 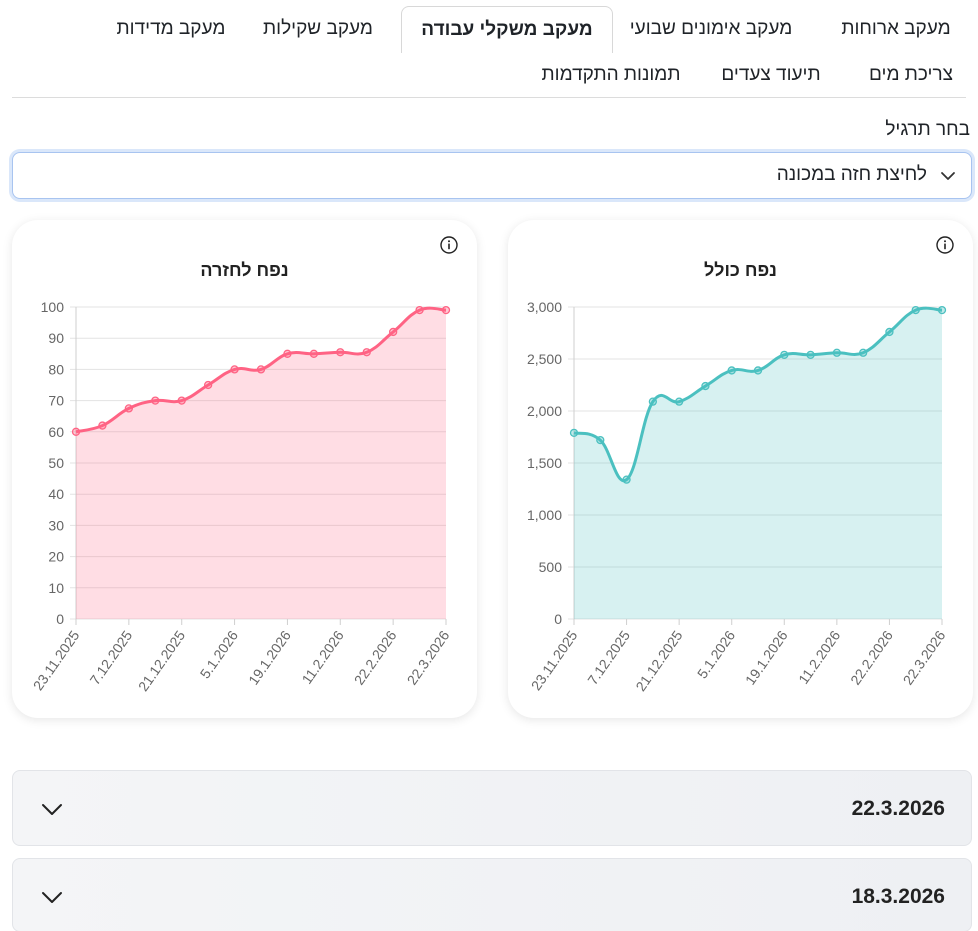 I want to click on tab-weigh-ins: מעקב שקילות, so click(x=318, y=28).